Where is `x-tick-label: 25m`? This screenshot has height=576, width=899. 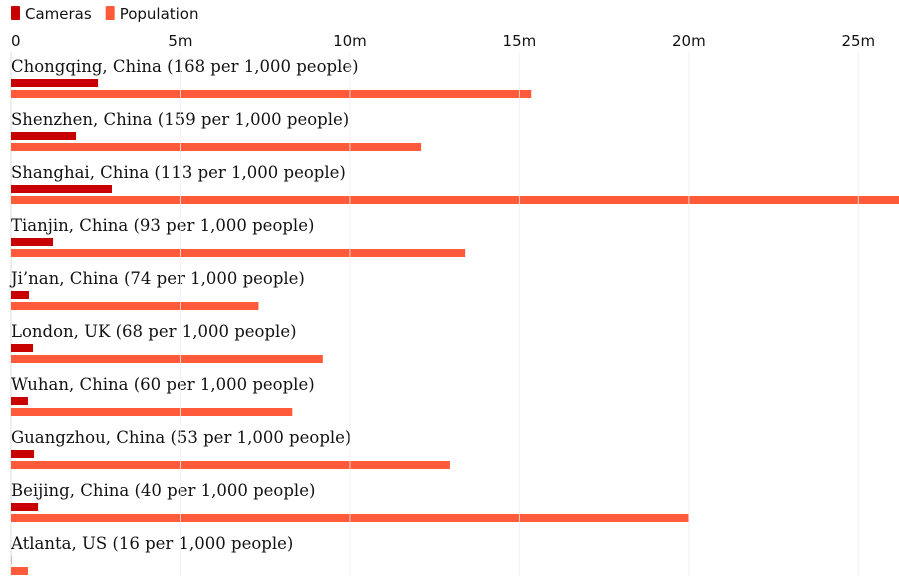
x-tick-label: 25m is located at coordinates (858, 41).